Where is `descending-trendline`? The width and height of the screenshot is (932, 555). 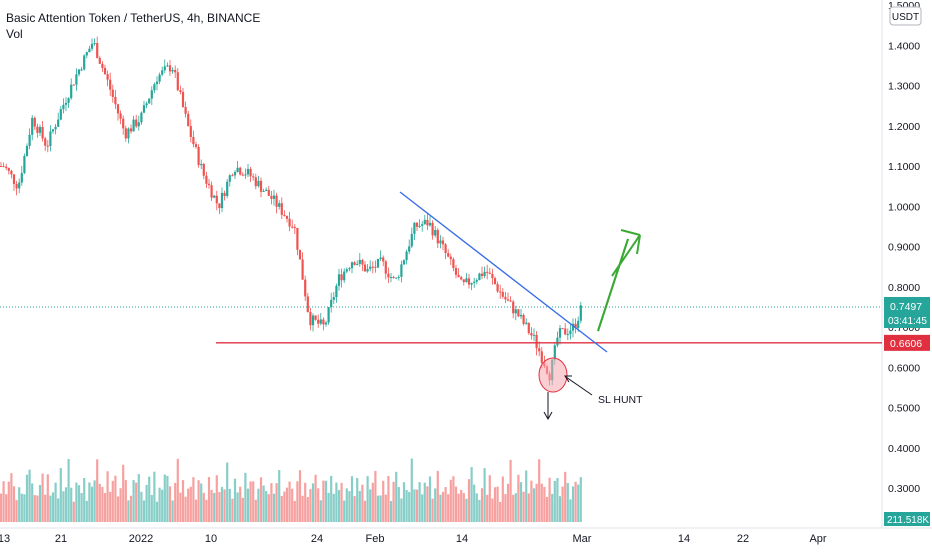 descending-trendline is located at coordinates (503, 272).